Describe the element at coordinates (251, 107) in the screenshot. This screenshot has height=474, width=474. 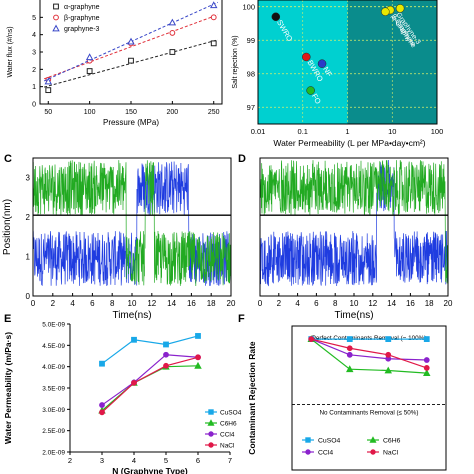
I see `y-tick-label: 97` at that location.